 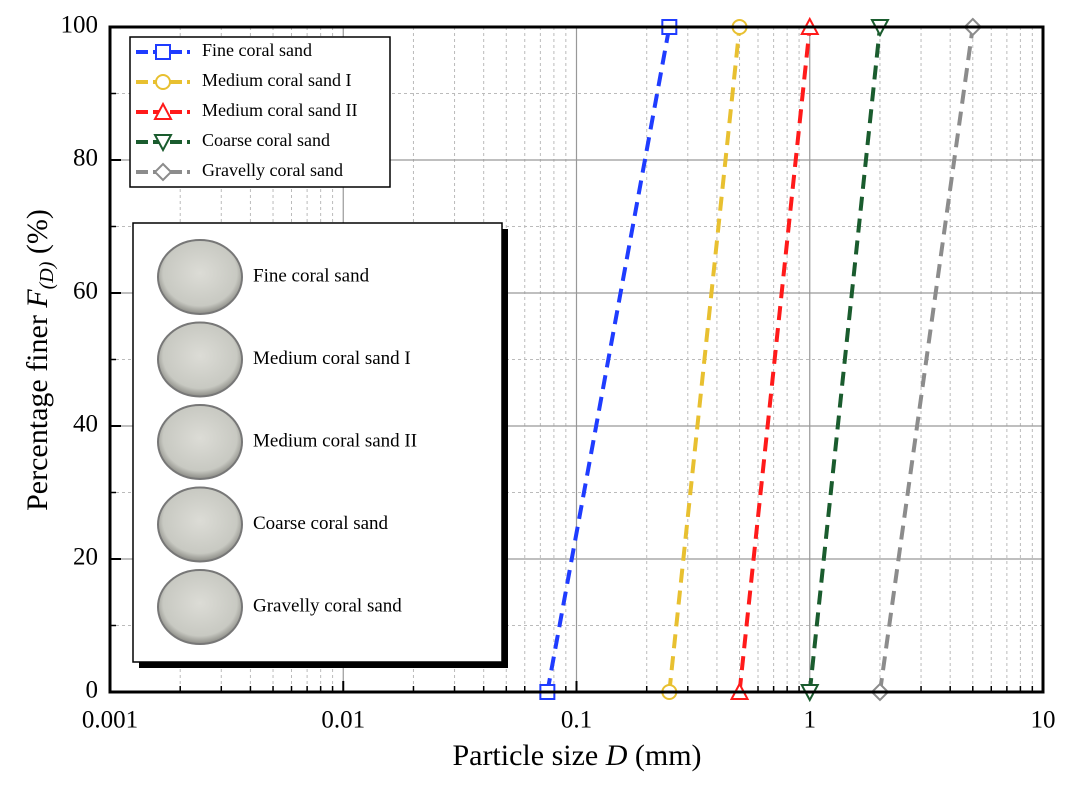 I want to click on inset-label: Gravelly coral sand, so click(x=327, y=605).